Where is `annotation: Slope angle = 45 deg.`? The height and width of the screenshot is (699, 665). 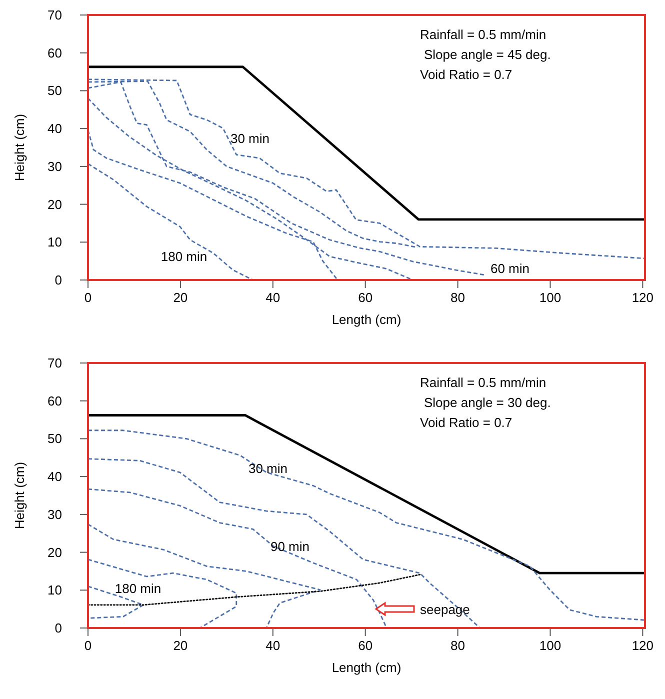 annotation: Slope angle = 45 deg. is located at coordinates (487, 54).